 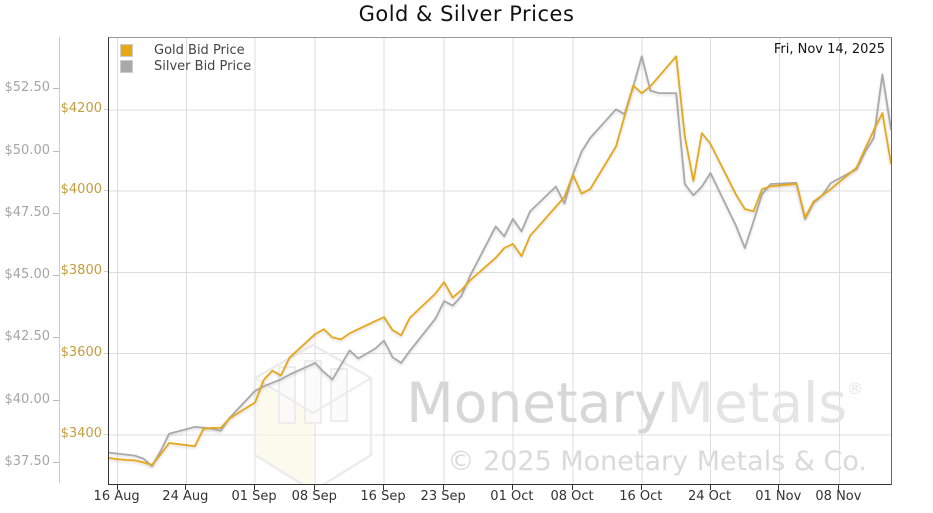 What do you see at coordinates (126, 66) in the screenshot?
I see `silver-swatch-icon` at bounding box center [126, 66].